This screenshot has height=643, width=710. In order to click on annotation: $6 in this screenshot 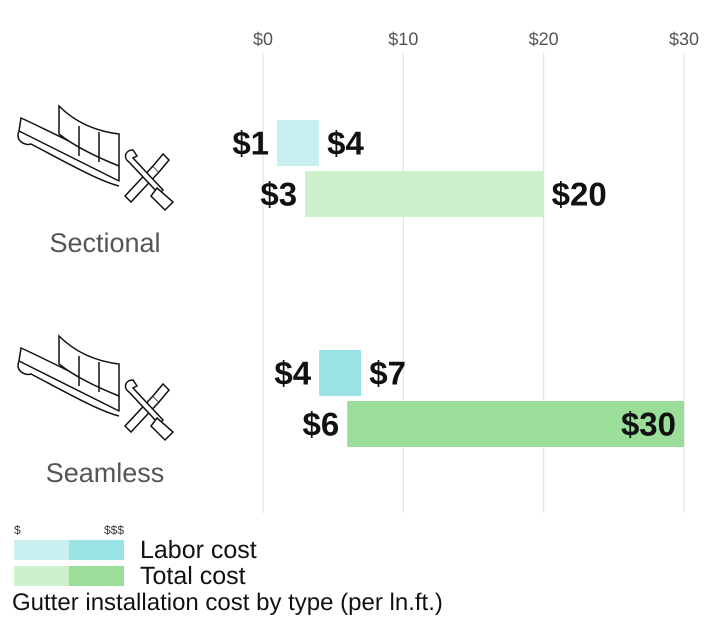, I will do `click(321, 424)`.